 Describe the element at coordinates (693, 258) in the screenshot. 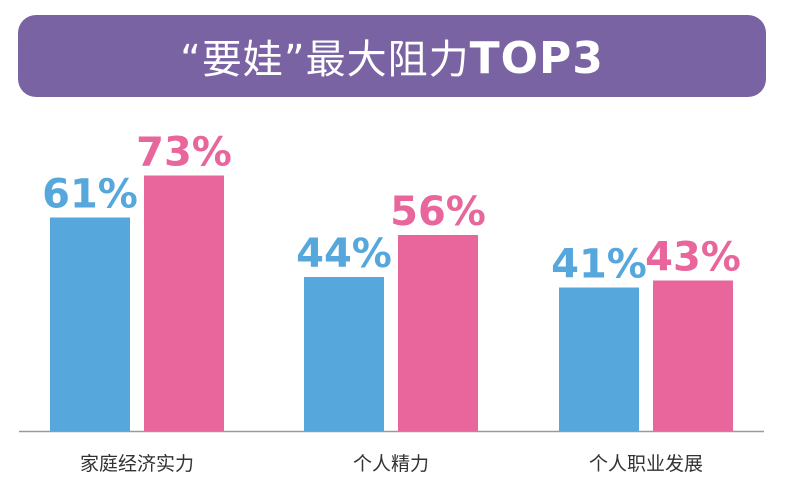

I see `data-label-3-2: 43%` at that location.